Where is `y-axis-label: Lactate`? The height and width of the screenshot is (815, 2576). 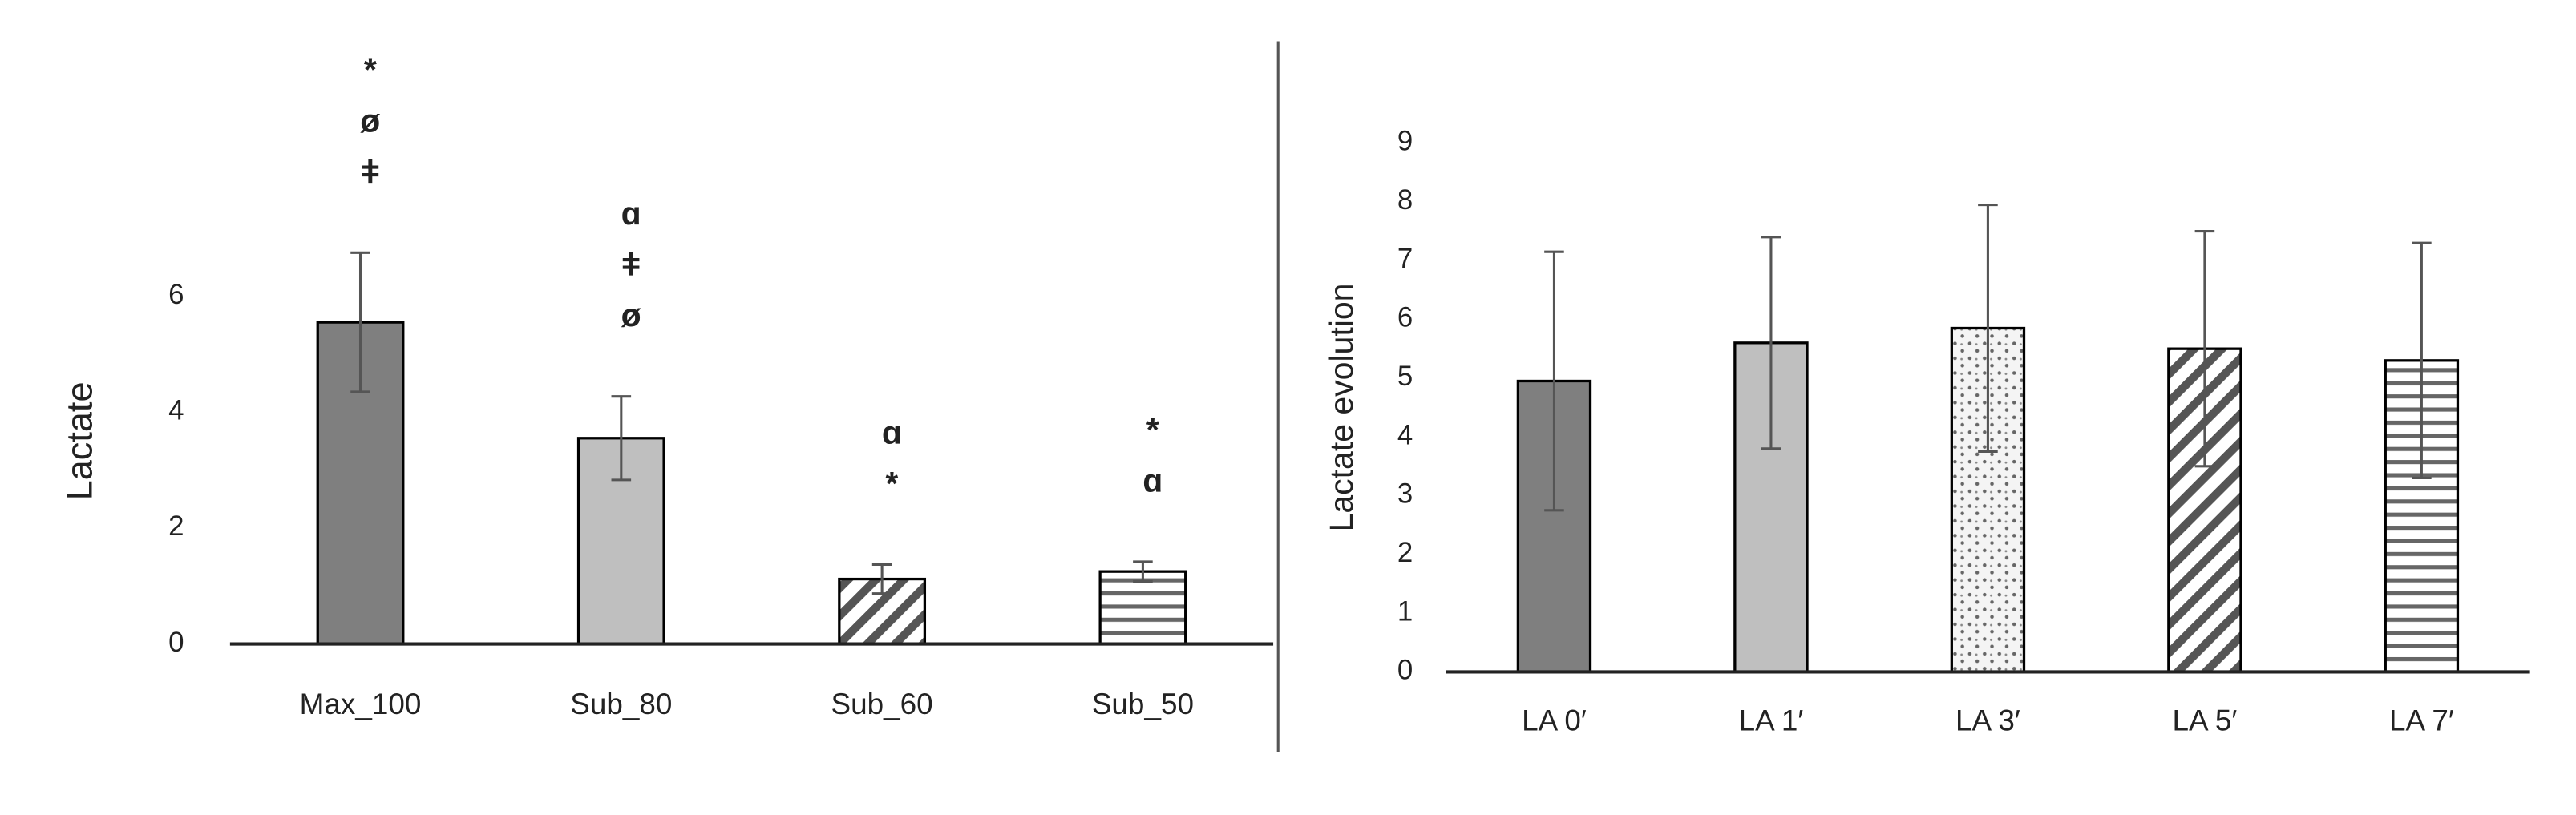
y-axis-label: Lactate is located at coordinates (79, 440).